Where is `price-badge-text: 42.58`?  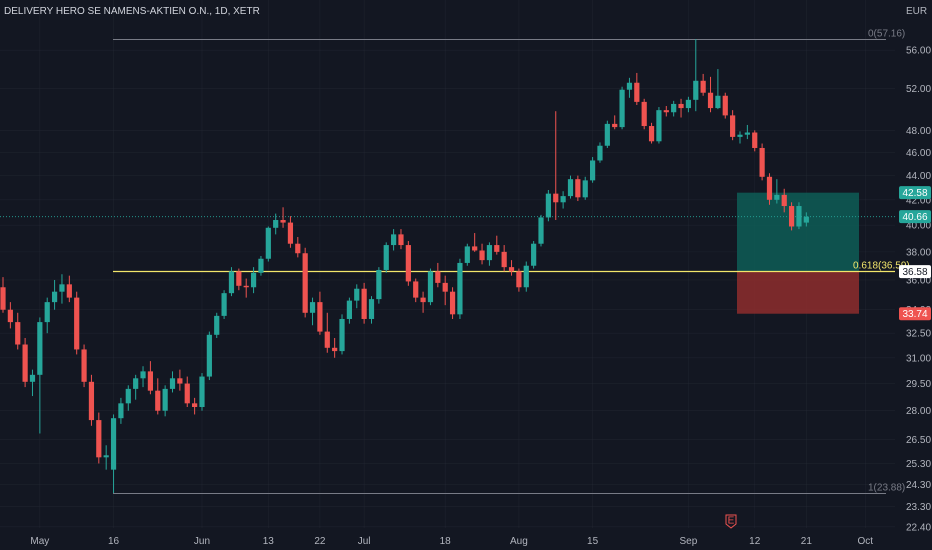
price-badge-text: 42.58 is located at coordinates (914, 193).